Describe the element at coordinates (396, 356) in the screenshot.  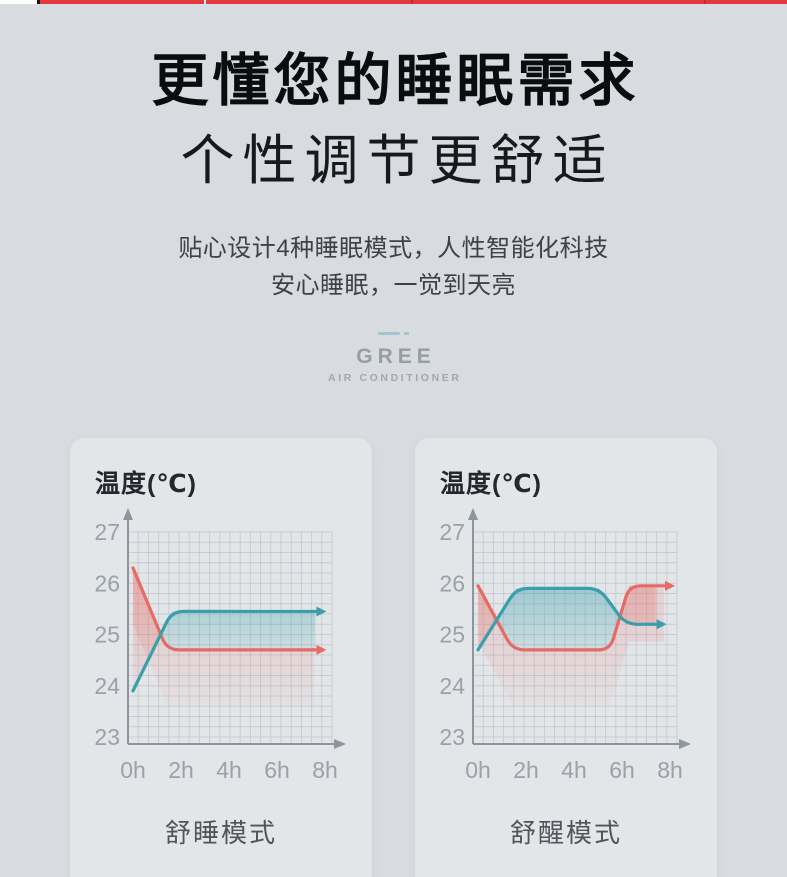
I see `brand-name: GREE` at that location.